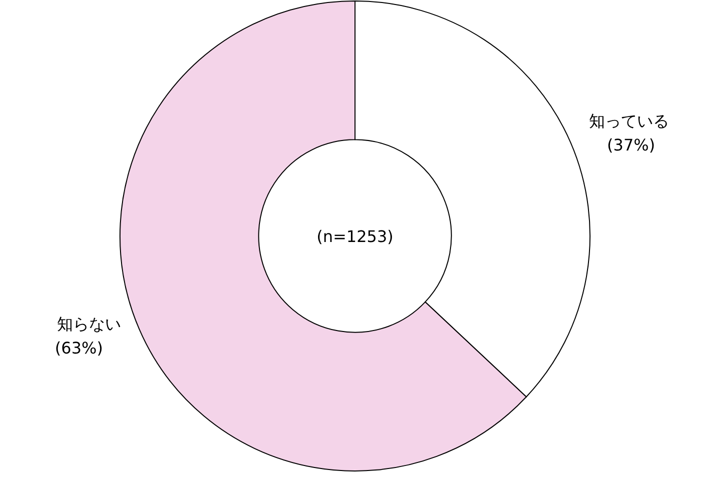 The height and width of the screenshot is (477, 722). What do you see at coordinates (631, 145) in the screenshot?
I see `data-label: (37%)` at bounding box center [631, 145].